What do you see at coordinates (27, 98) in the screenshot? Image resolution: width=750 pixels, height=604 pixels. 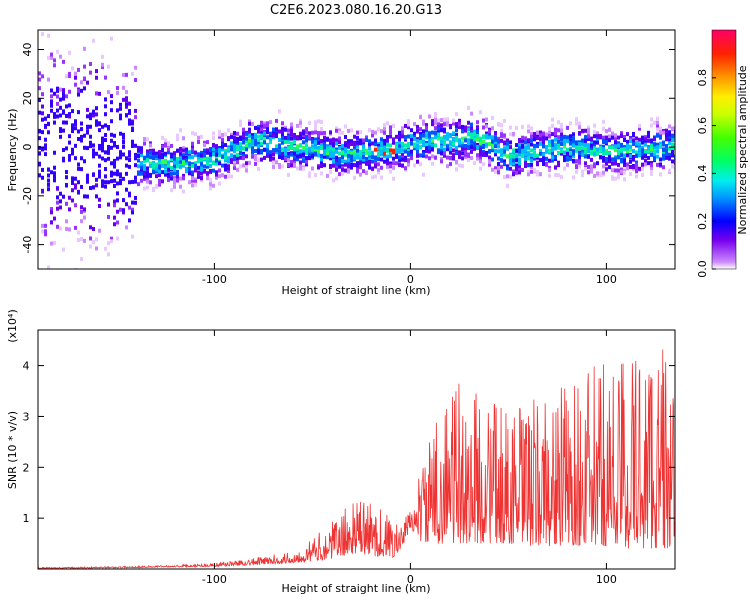 I see `heatmap-y-tick-label: 20` at bounding box center [27, 98].